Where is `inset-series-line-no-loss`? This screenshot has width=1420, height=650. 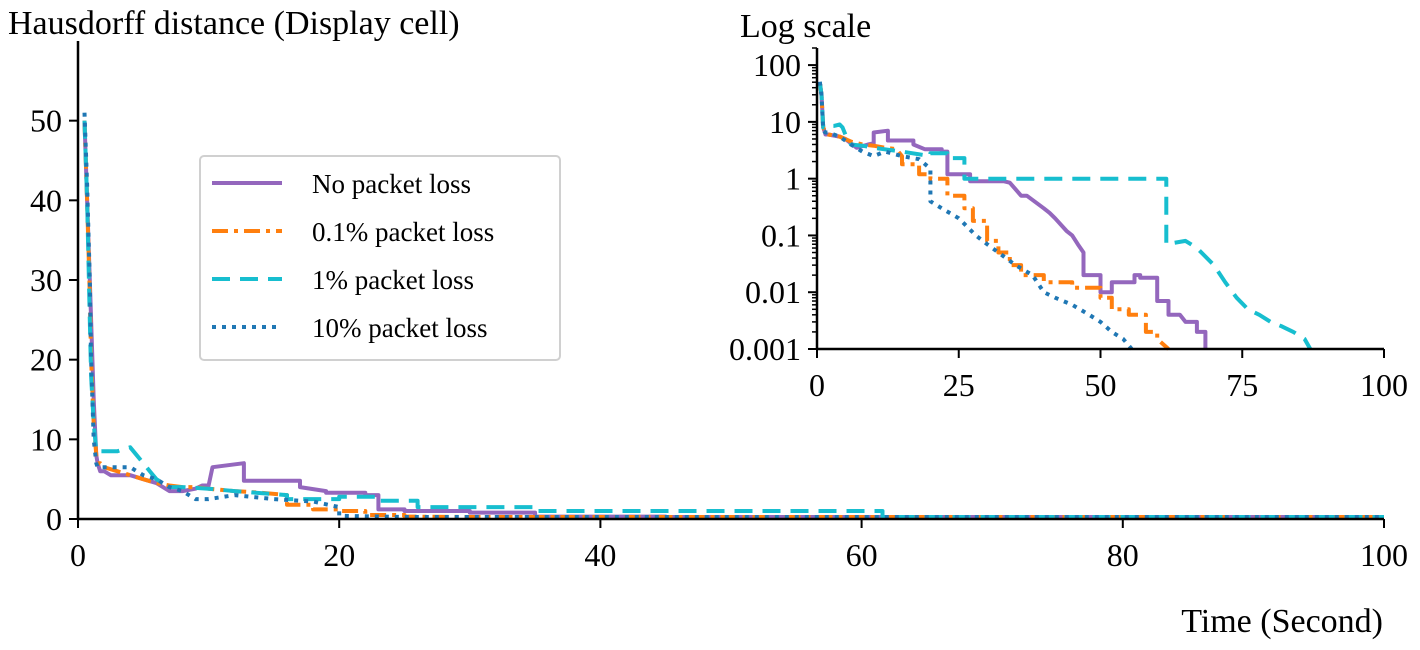
inset-series-line-no-loss is located at coordinates (1012, 215).